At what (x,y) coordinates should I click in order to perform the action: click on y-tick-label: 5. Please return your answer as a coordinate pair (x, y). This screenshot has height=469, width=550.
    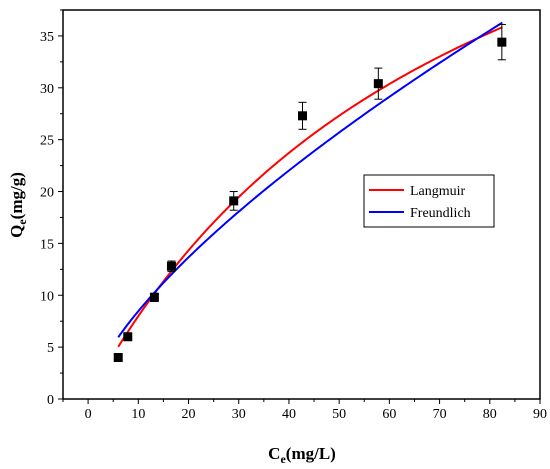
    Looking at the image, I should click on (50, 348).